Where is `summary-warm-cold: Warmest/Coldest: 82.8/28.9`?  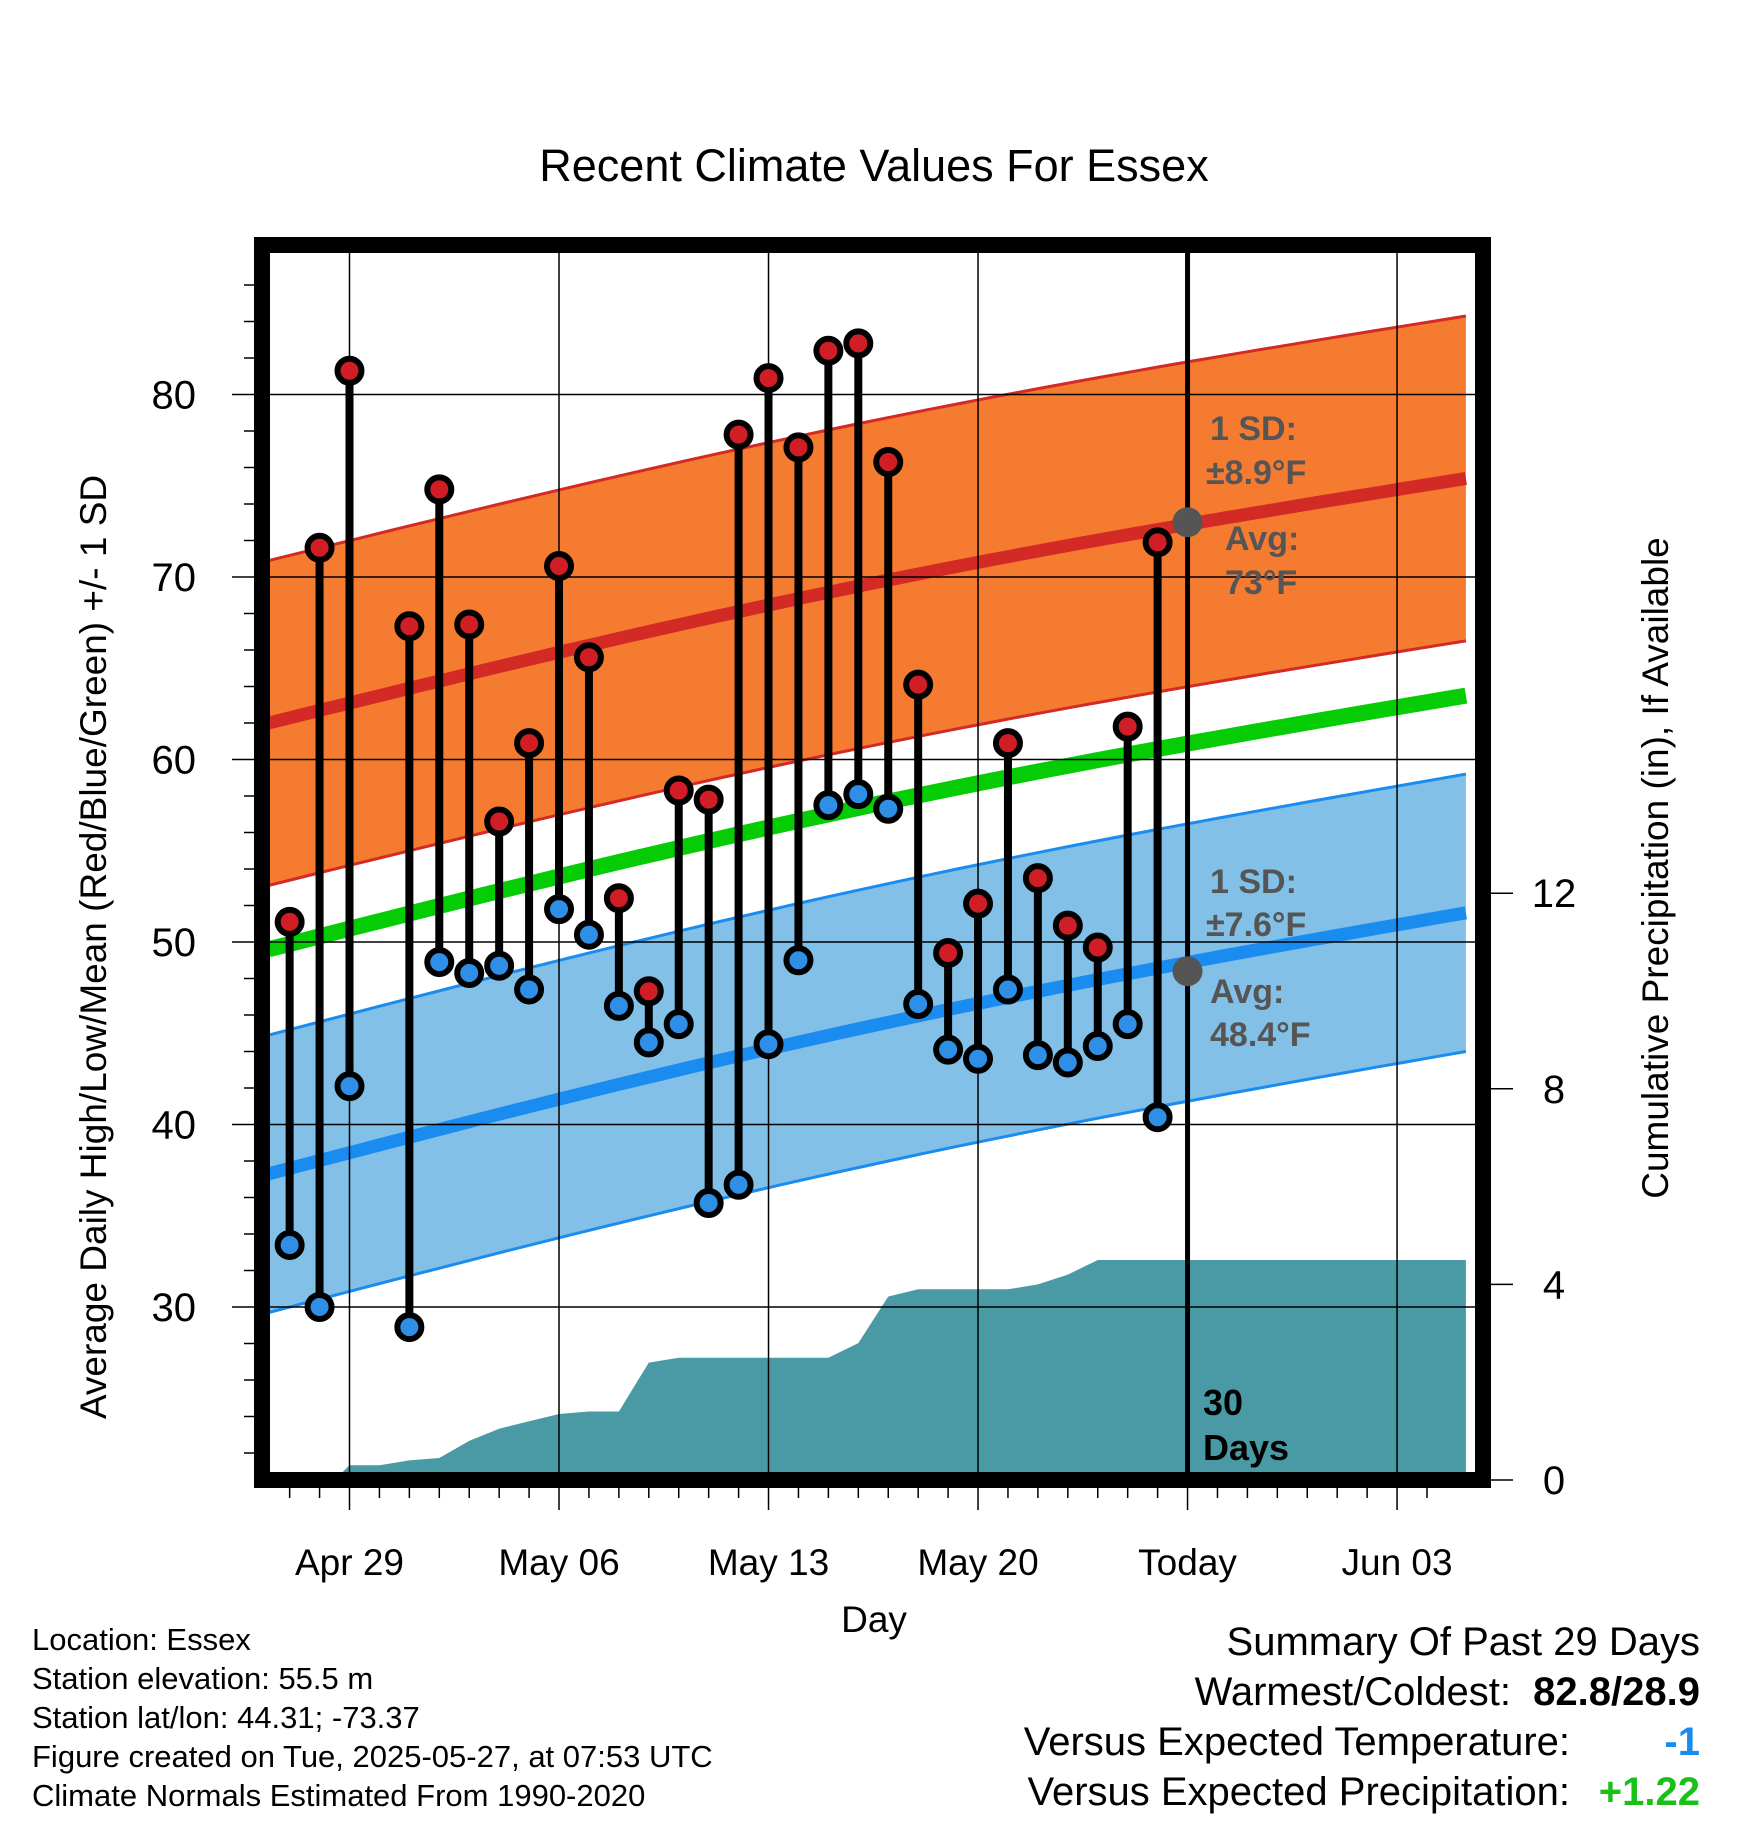 summary-warm-cold: Warmest/Coldest: 82.8/28.9 is located at coordinates (1362, 1692).